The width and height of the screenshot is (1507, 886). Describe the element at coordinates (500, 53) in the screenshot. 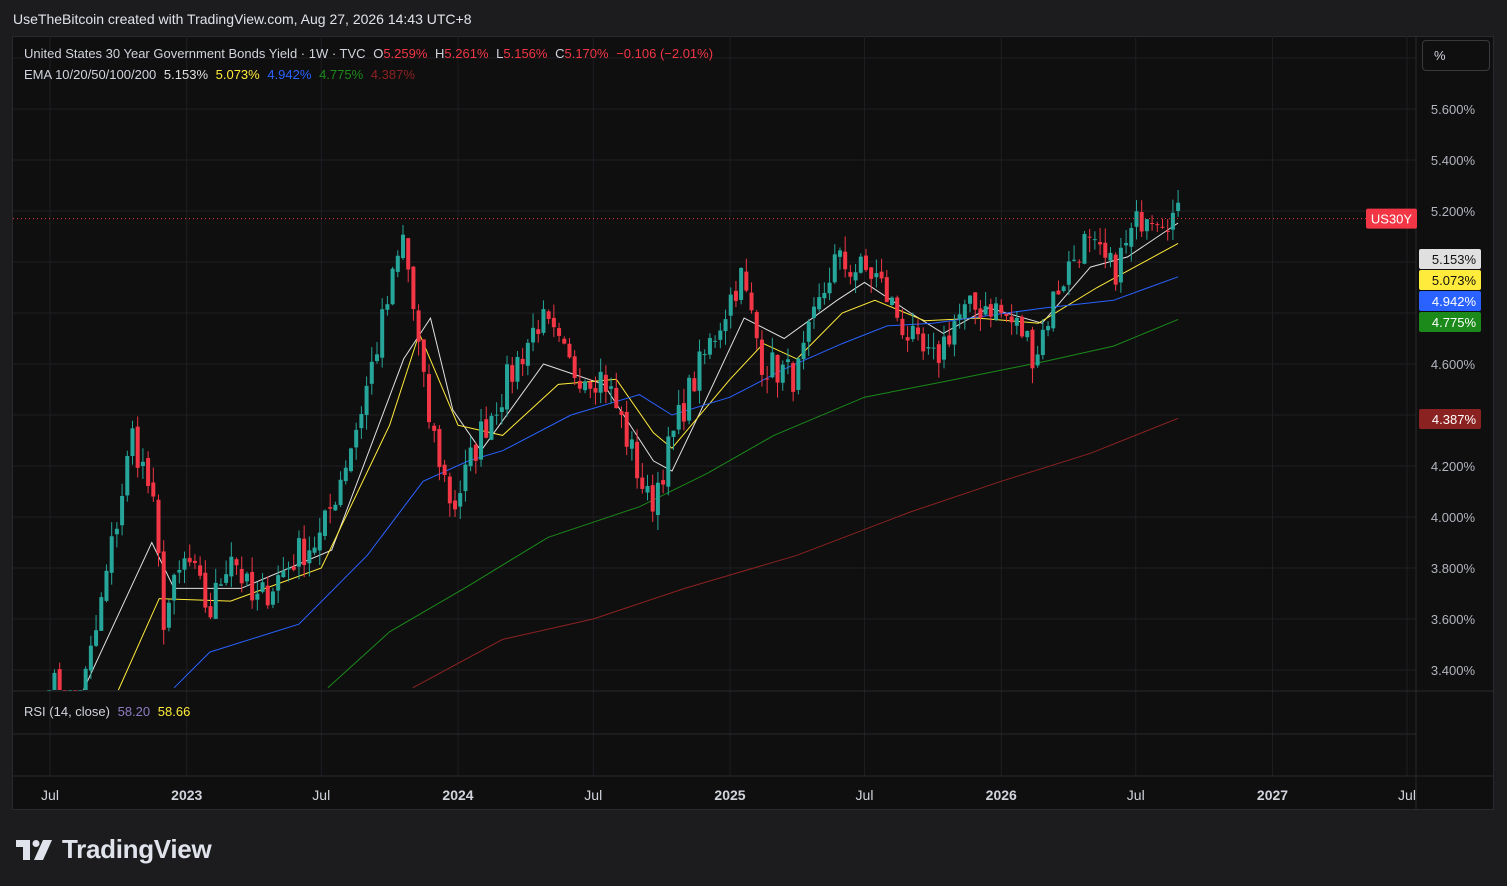

I see `low-label: L` at that location.